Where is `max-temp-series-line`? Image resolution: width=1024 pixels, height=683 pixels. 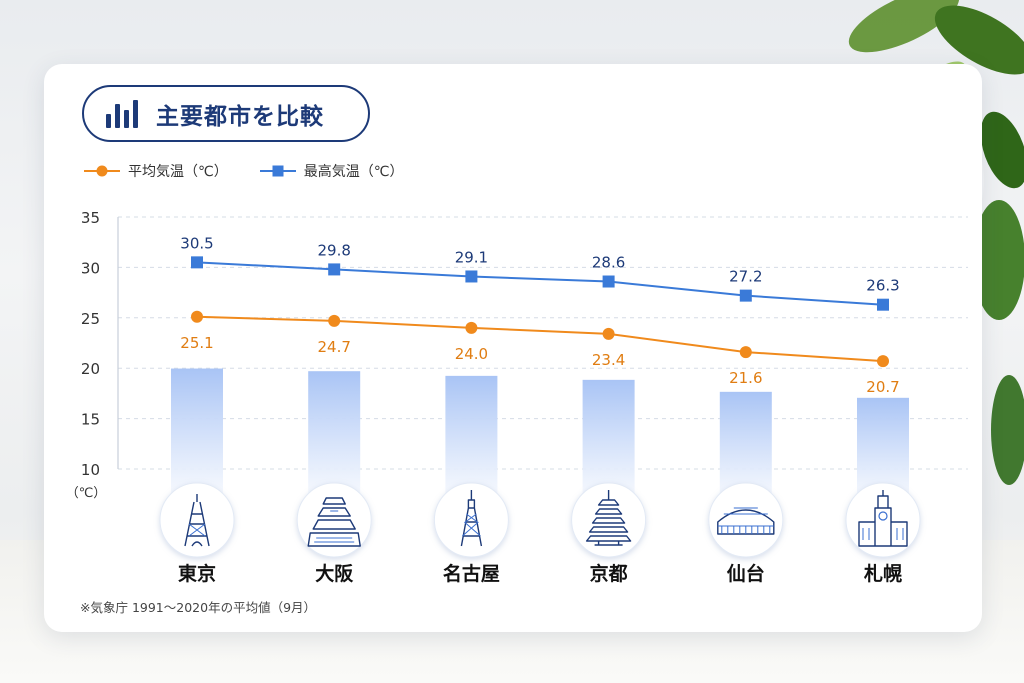
max-temp-series-line is located at coordinates (540, 283).